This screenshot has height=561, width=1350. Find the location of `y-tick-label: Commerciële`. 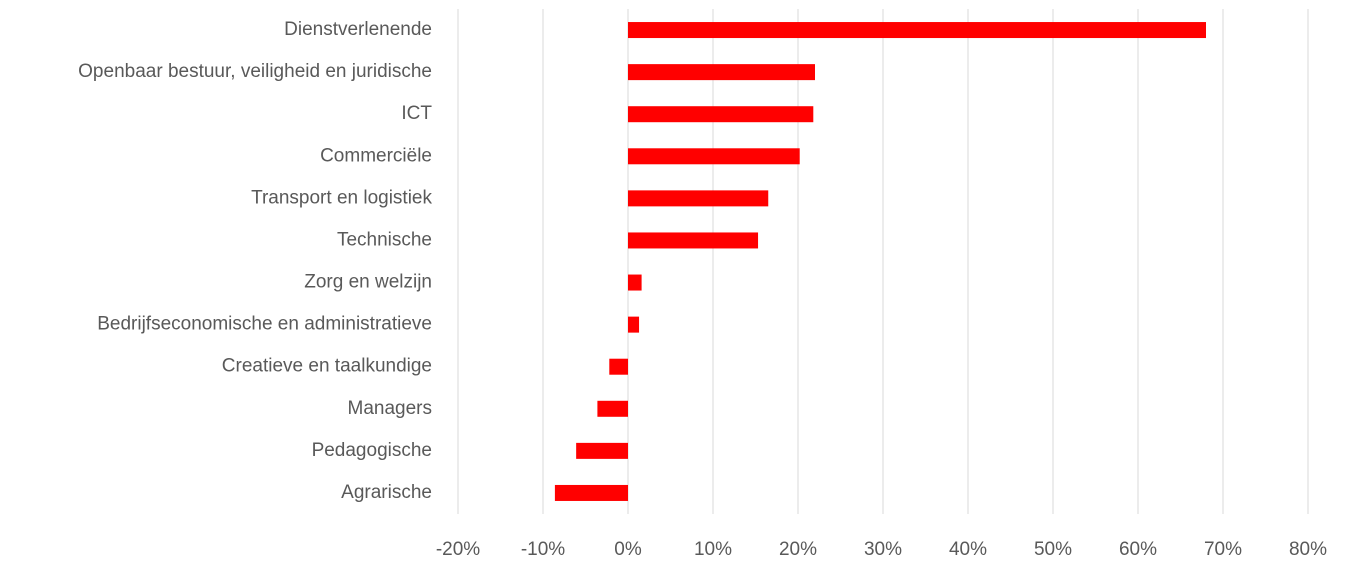

y-tick-label: Commerciële is located at coordinates (376, 155).